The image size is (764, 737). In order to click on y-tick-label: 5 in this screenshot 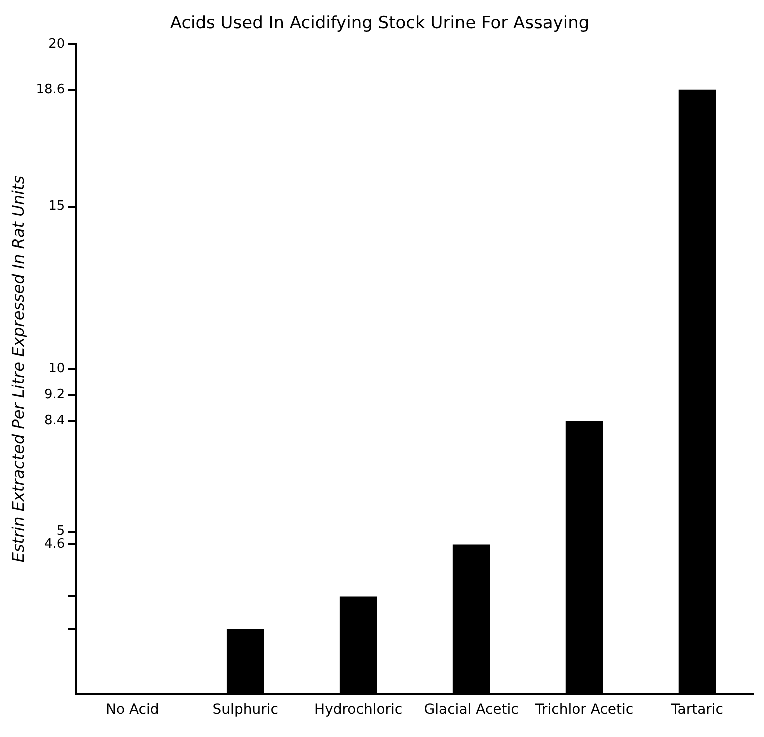, I will do `click(61, 532)`.